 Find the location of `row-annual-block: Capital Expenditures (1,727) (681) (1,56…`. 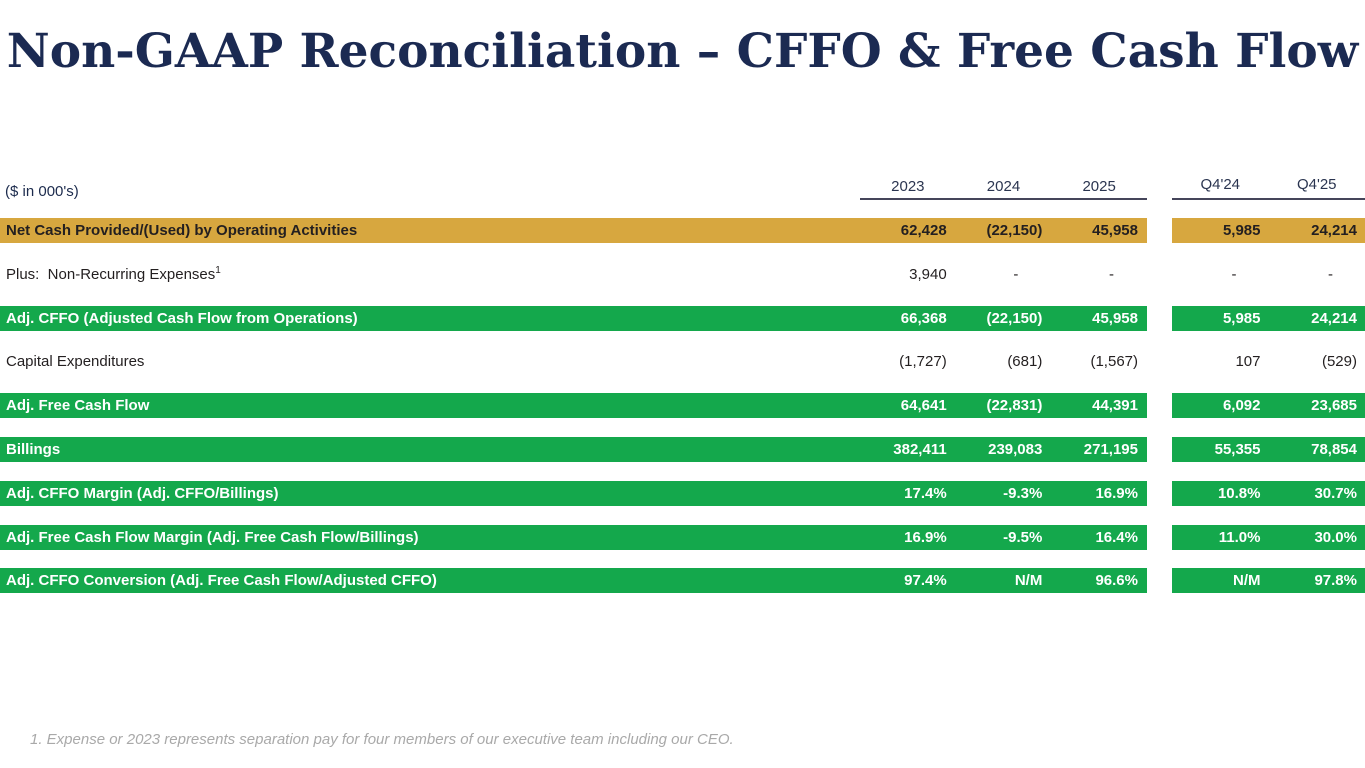

row-annual-block: Capital Expenditures (1,727) (681) (1,56… is located at coordinates (573, 361).